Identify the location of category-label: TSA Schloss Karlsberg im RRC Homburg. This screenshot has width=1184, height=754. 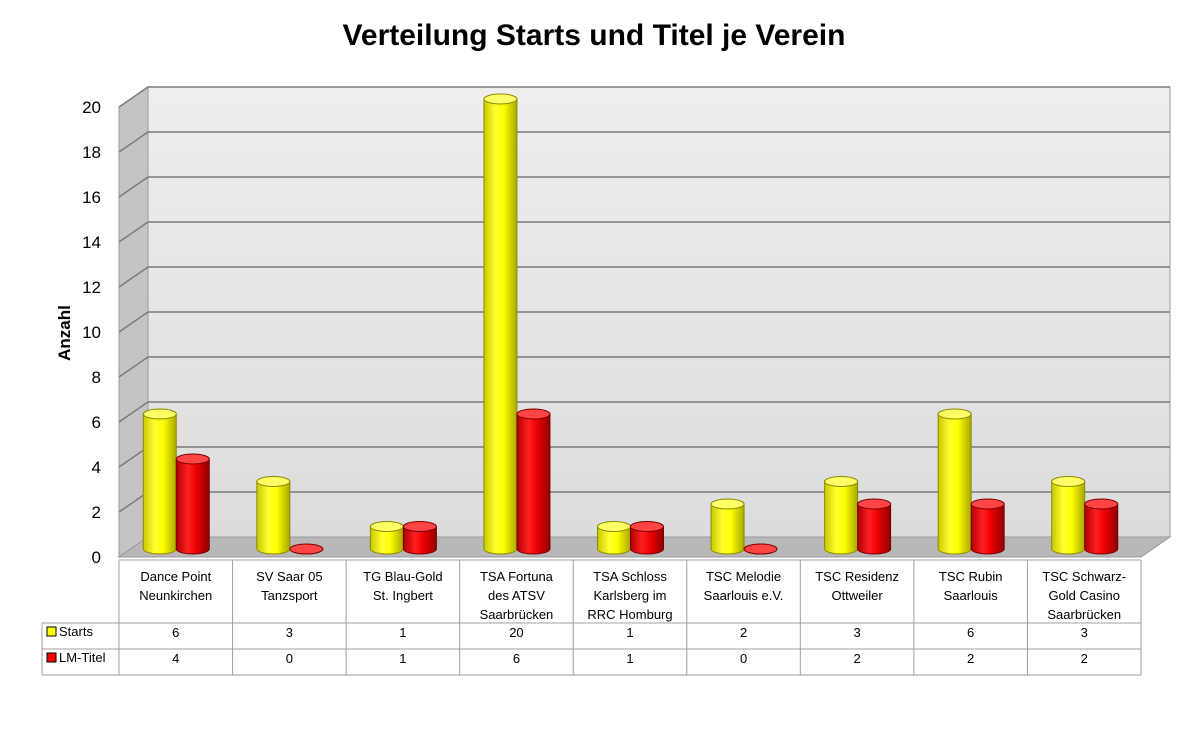
(629, 595).